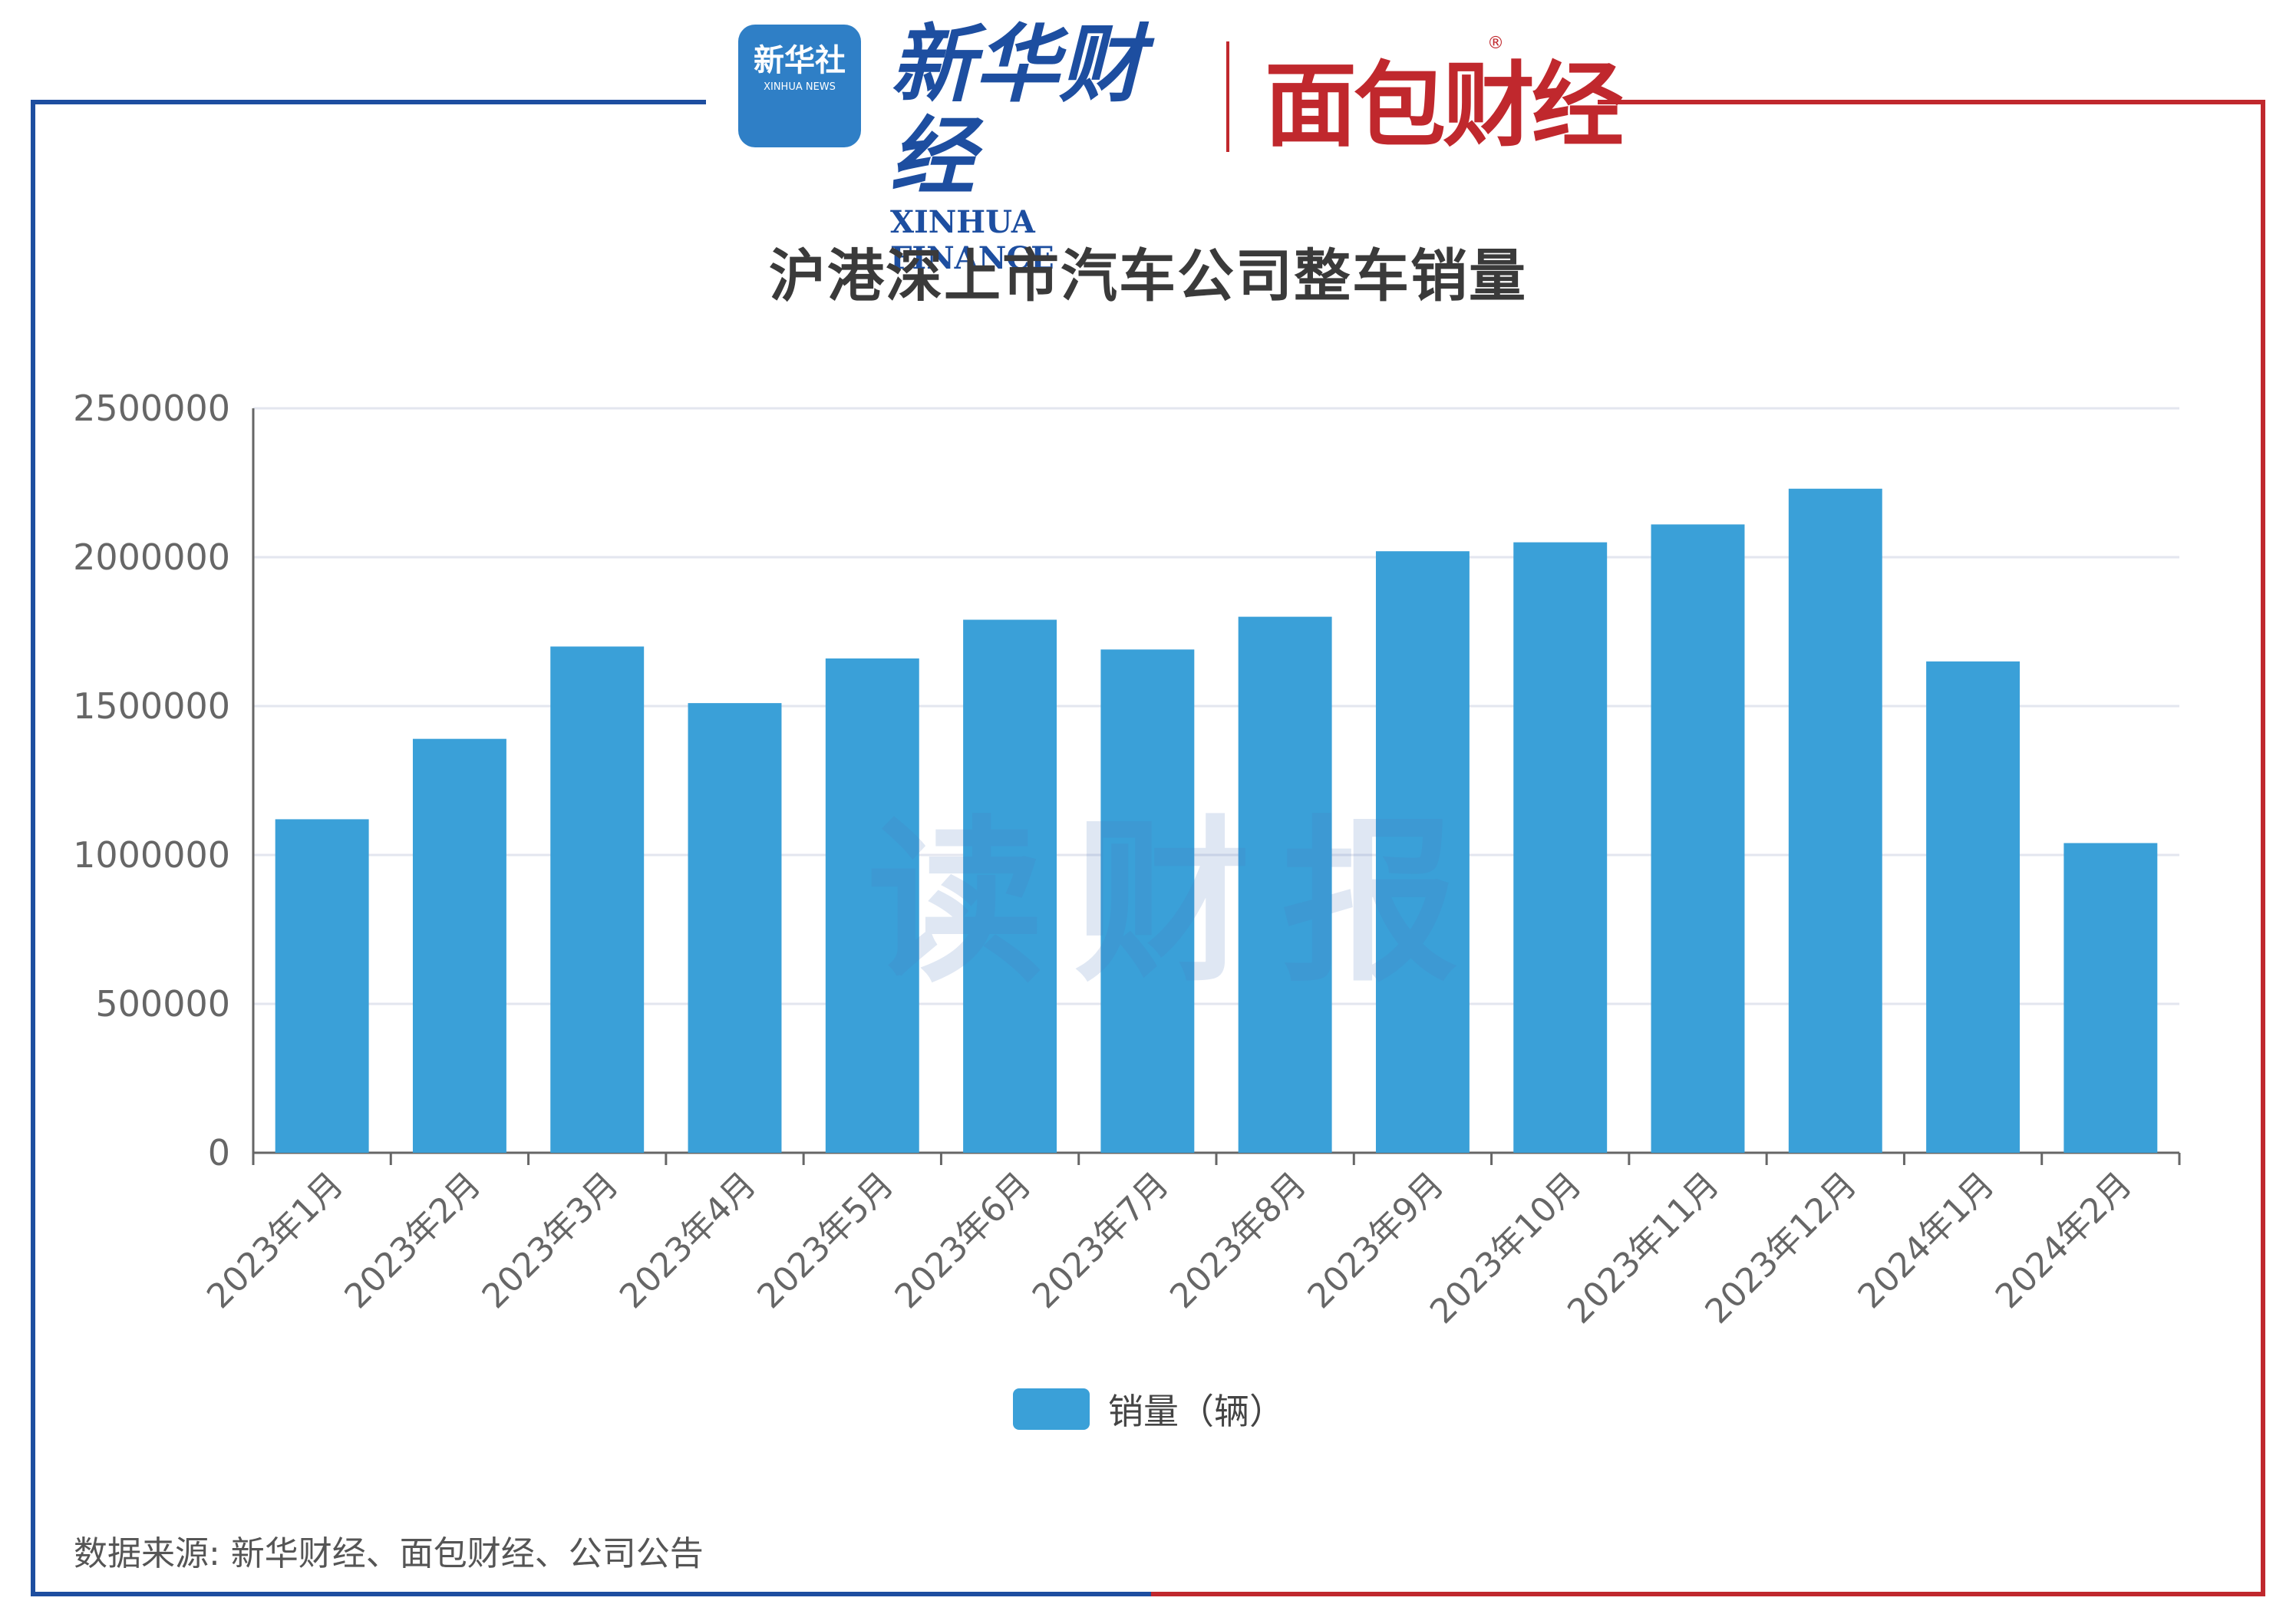 The width and height of the screenshot is (2296, 1624). Describe the element at coordinates (275, 1240) in the screenshot. I see `x-tick-label: 2023年1月` at that location.